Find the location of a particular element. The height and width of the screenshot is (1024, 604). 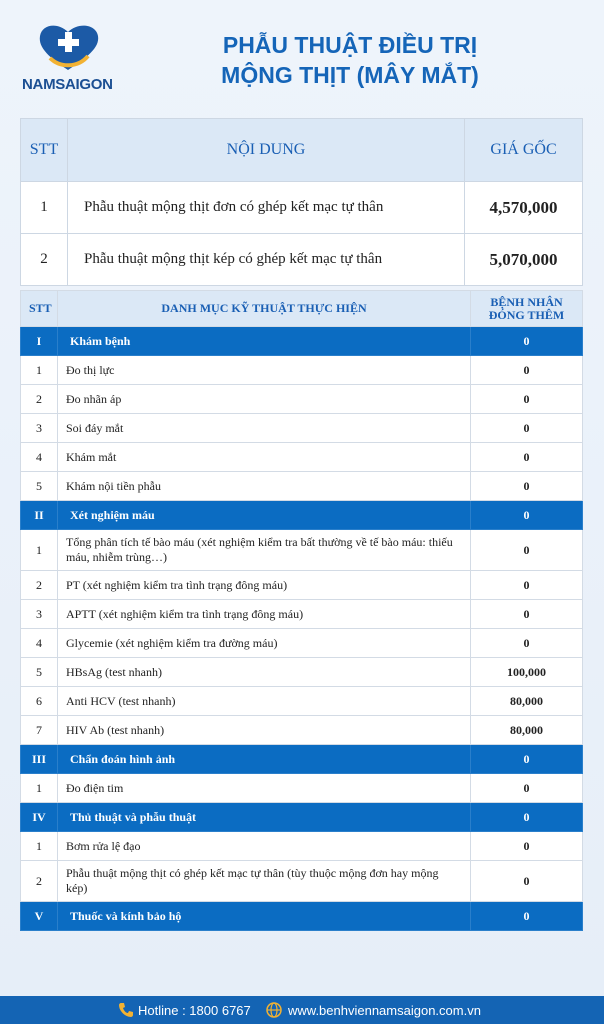

row: 3 Soi đáy mắt 0 is located at coordinates (301, 428).